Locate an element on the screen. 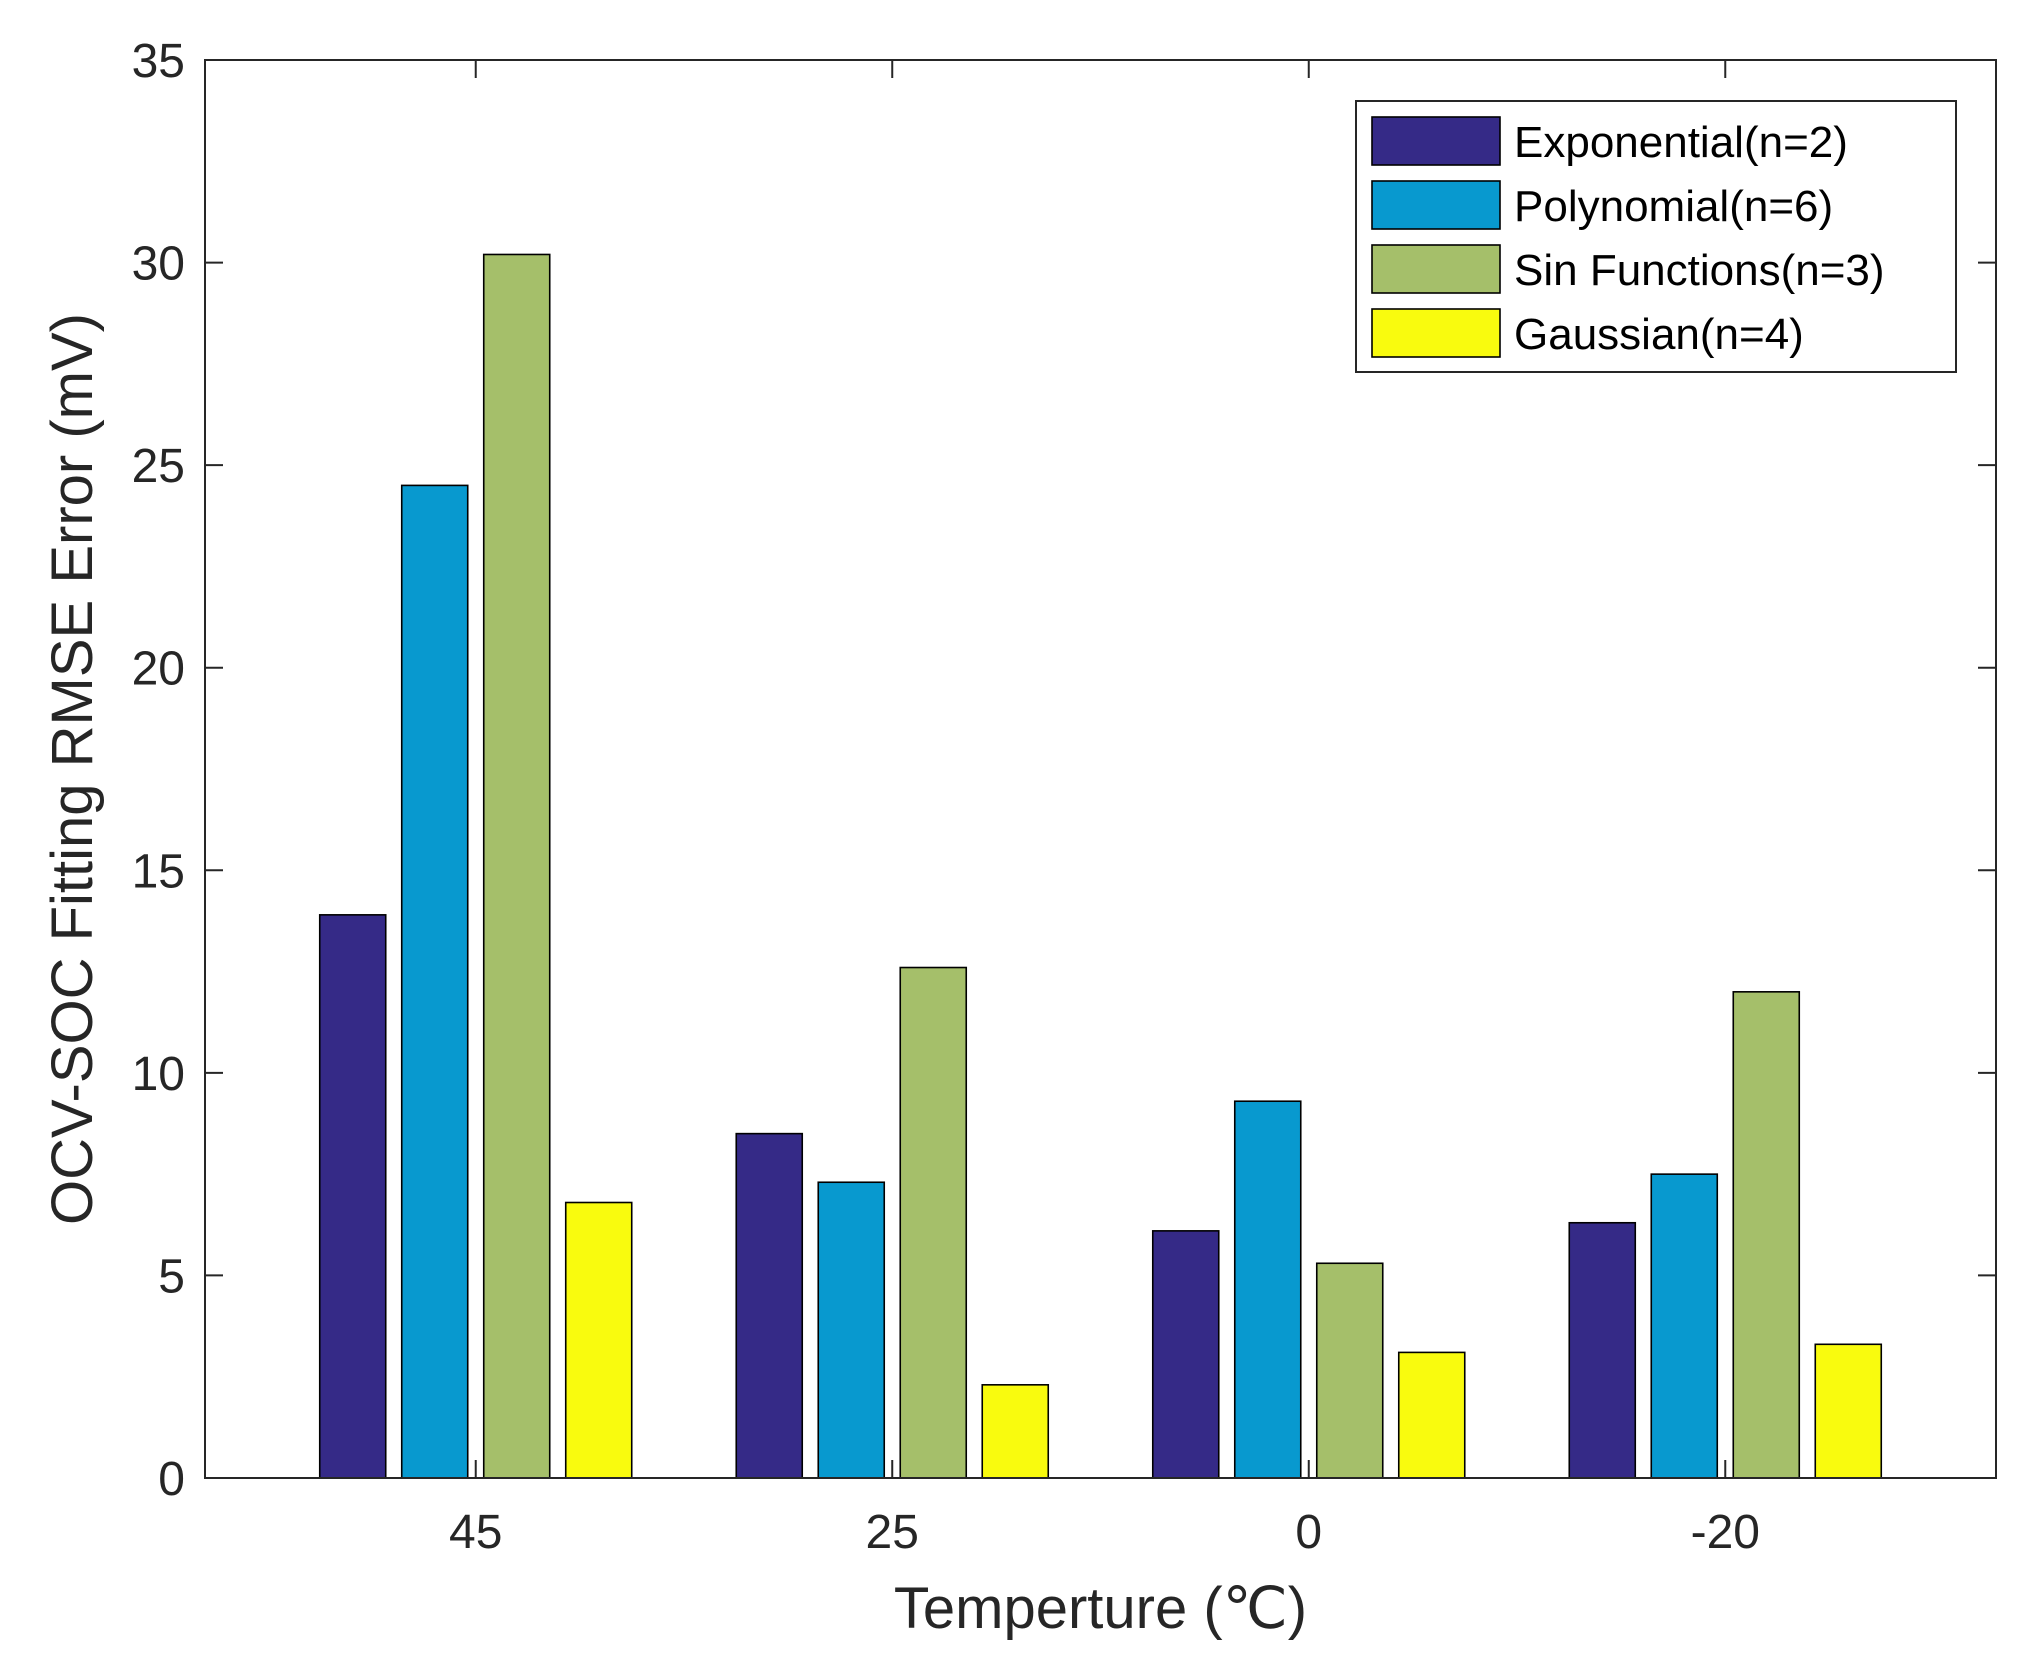 The width and height of the screenshot is (2024, 1656). x-tick-label: -20 is located at coordinates (1725, 1532).